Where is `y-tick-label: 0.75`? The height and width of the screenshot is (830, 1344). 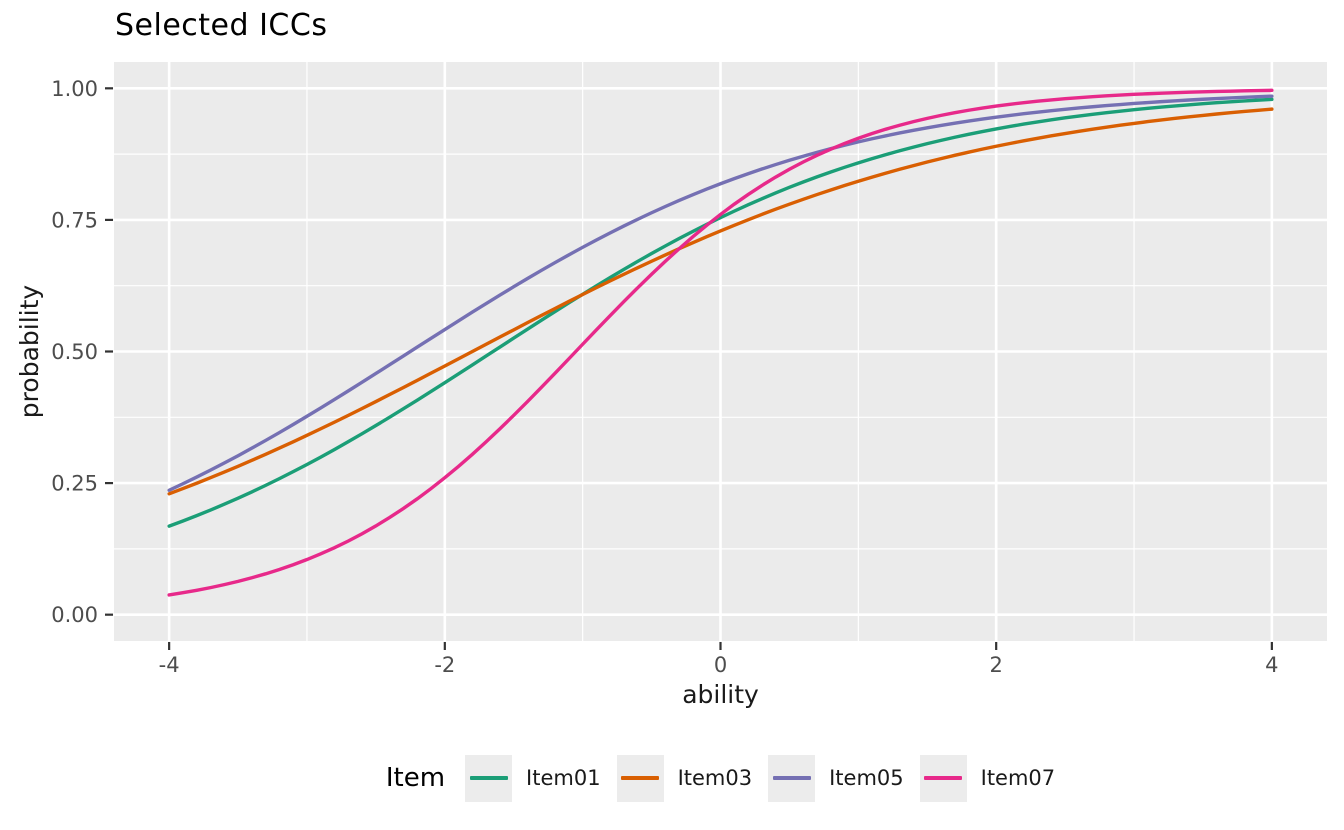 y-tick-label: 0.75 is located at coordinates (74, 220).